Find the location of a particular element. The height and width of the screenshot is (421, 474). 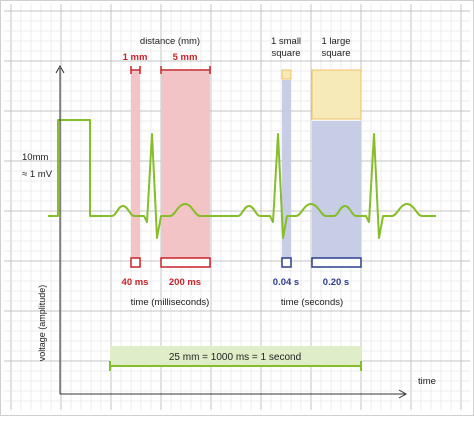

one-mm-highlight is located at coordinates (135, 166).